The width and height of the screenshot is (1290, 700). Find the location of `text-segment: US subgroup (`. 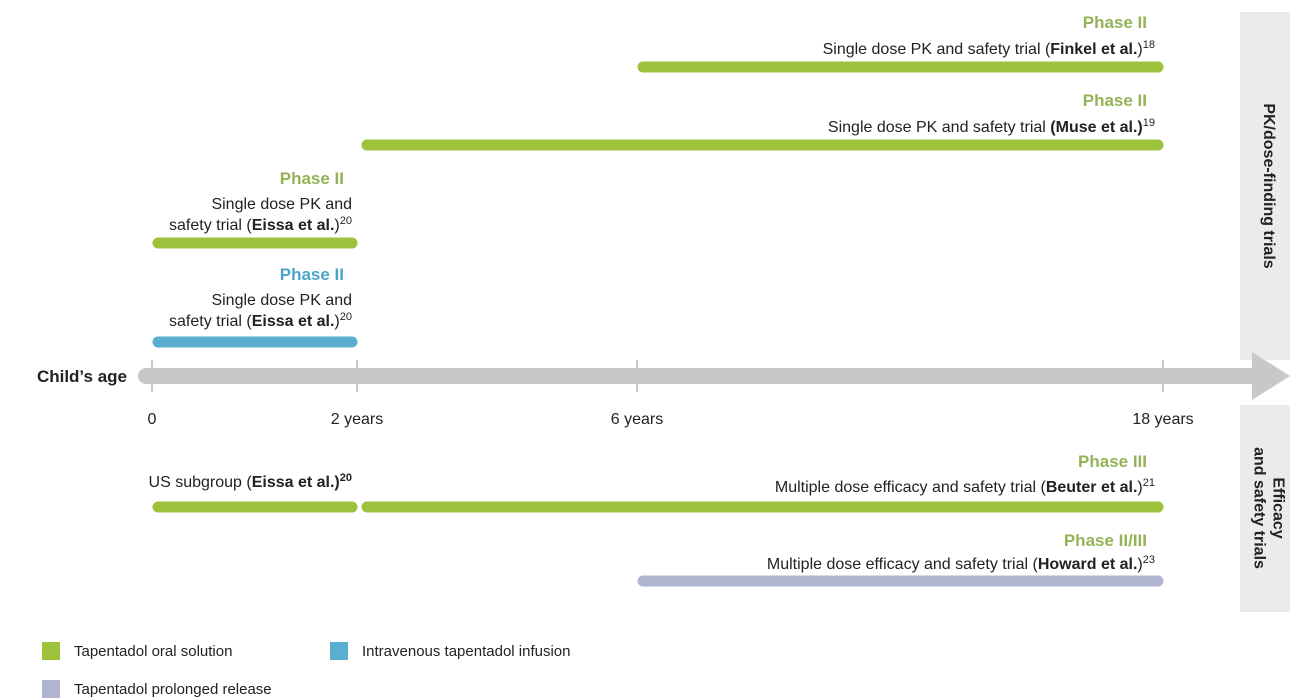

text-segment: US subgroup ( is located at coordinates (201, 482).